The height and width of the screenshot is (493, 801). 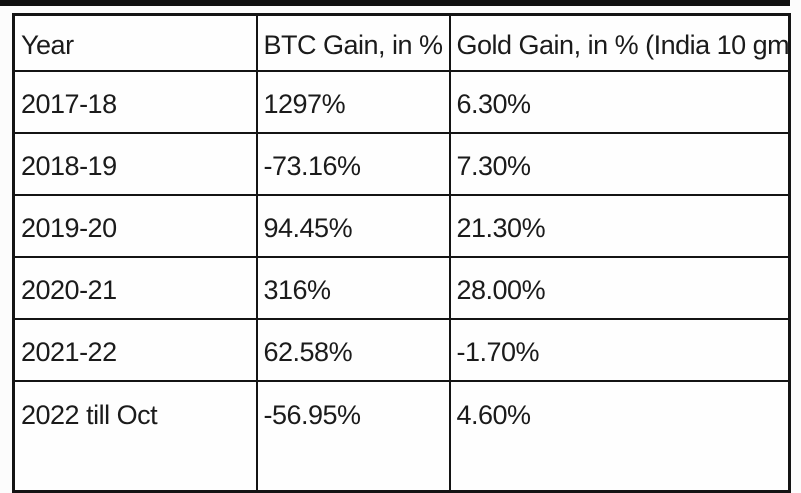 What do you see at coordinates (353, 436) in the screenshot?
I see `table-cell-btc: -56.95%` at bounding box center [353, 436].